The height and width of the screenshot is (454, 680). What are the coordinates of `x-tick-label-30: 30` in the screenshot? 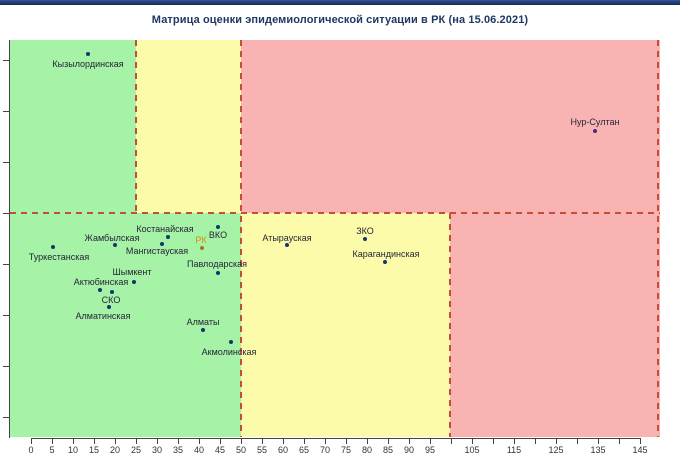 It's located at (157, 449).